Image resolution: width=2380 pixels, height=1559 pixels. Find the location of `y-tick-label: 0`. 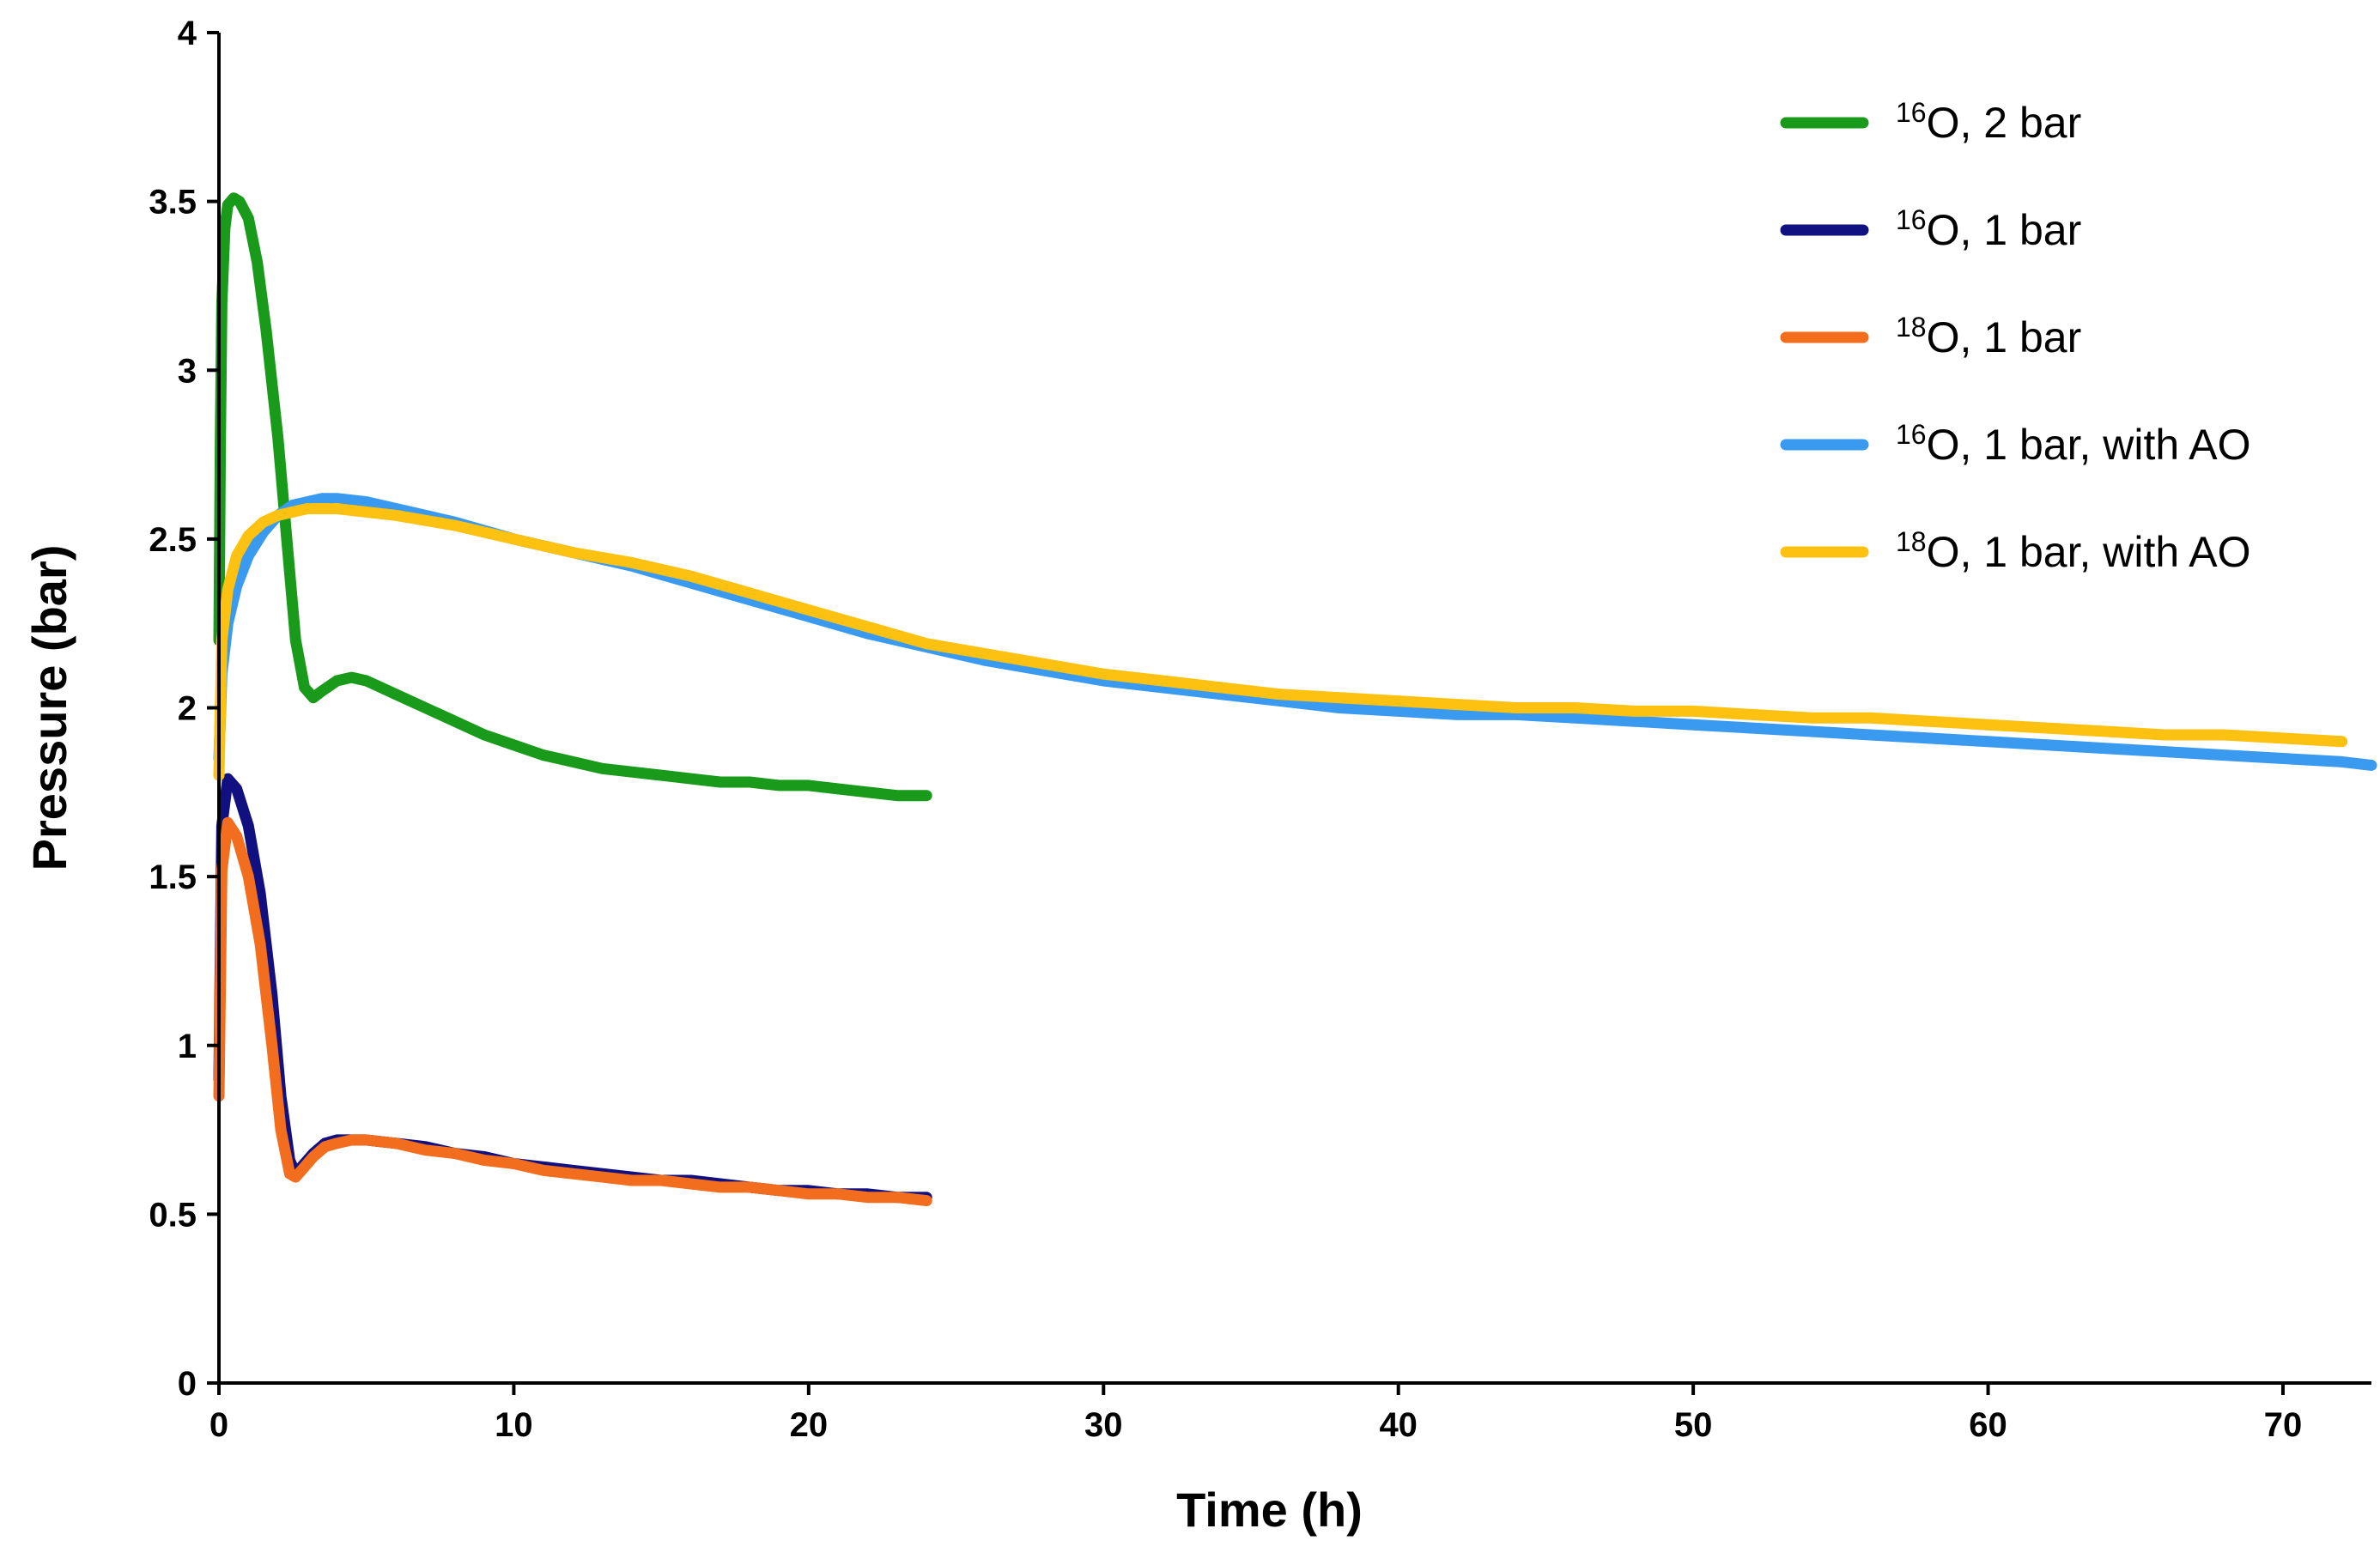

y-tick-label: 0 is located at coordinates (187, 1384).